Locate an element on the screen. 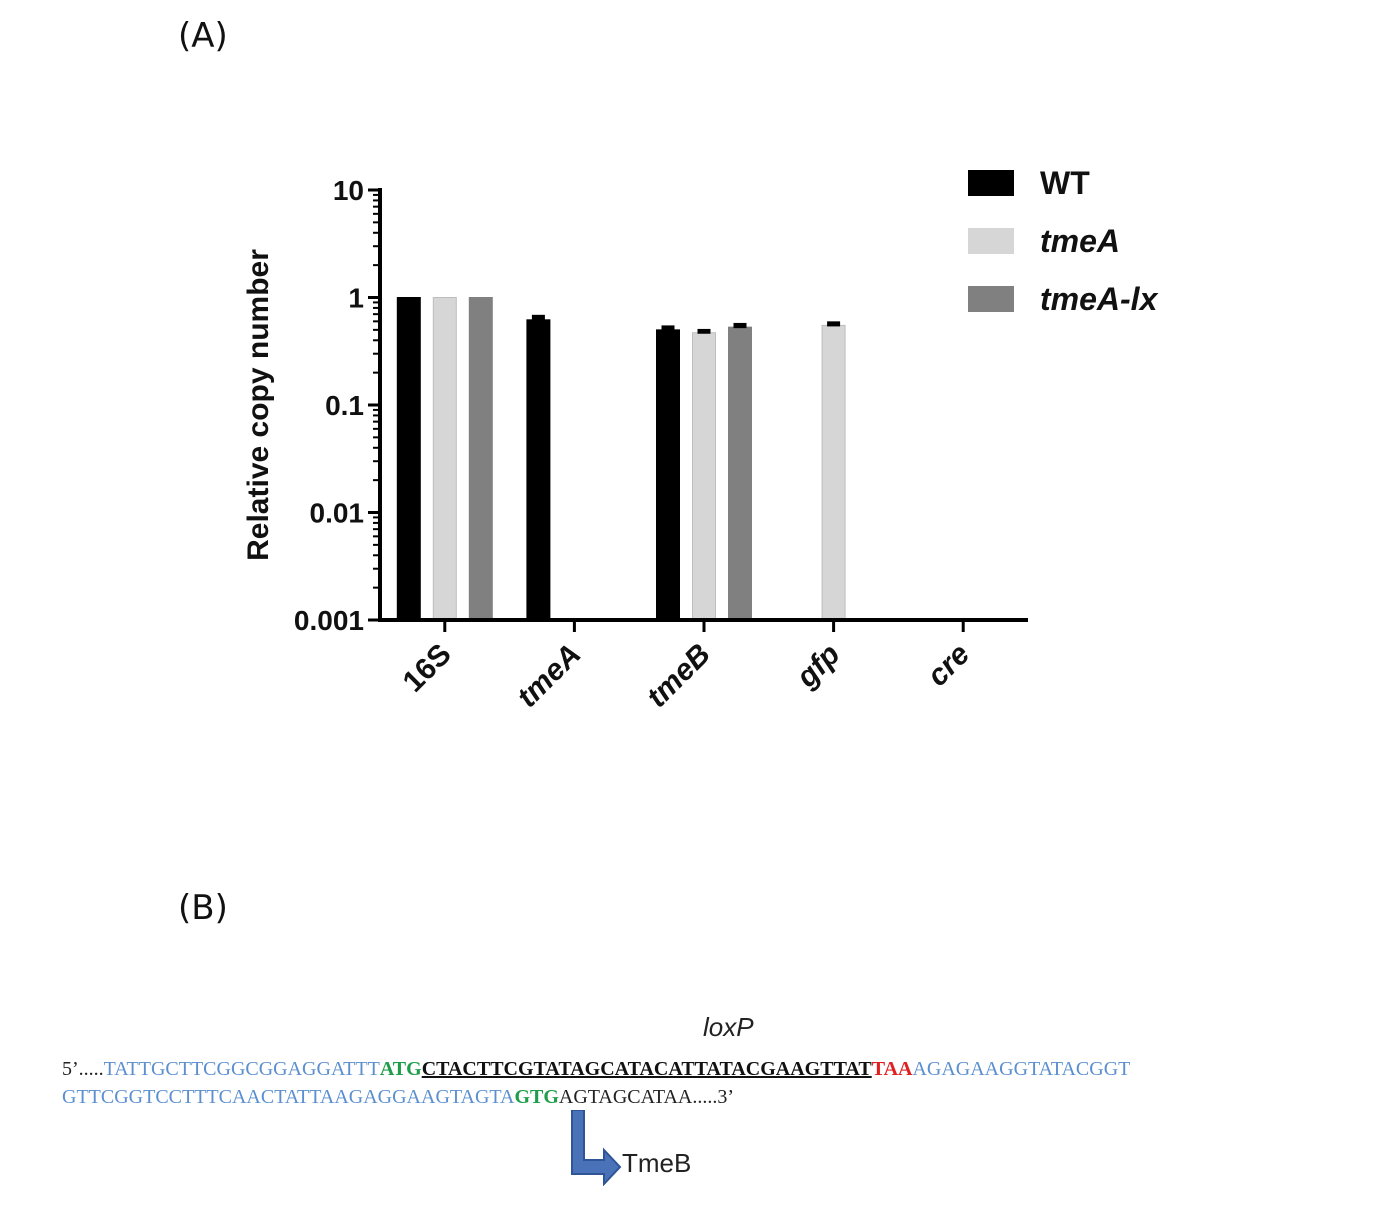 The width and height of the screenshot is (1400, 1205). x-tick-label: 16S is located at coordinates (427, 668).